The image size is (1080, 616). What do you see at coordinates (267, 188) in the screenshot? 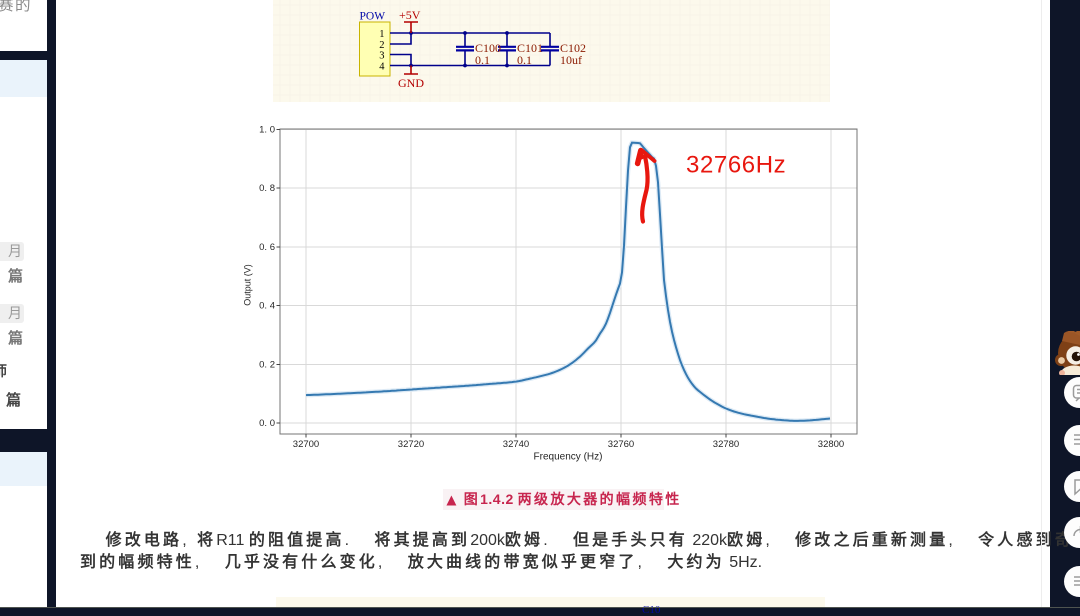
I see `svg-text: 0. 8` at bounding box center [267, 188].